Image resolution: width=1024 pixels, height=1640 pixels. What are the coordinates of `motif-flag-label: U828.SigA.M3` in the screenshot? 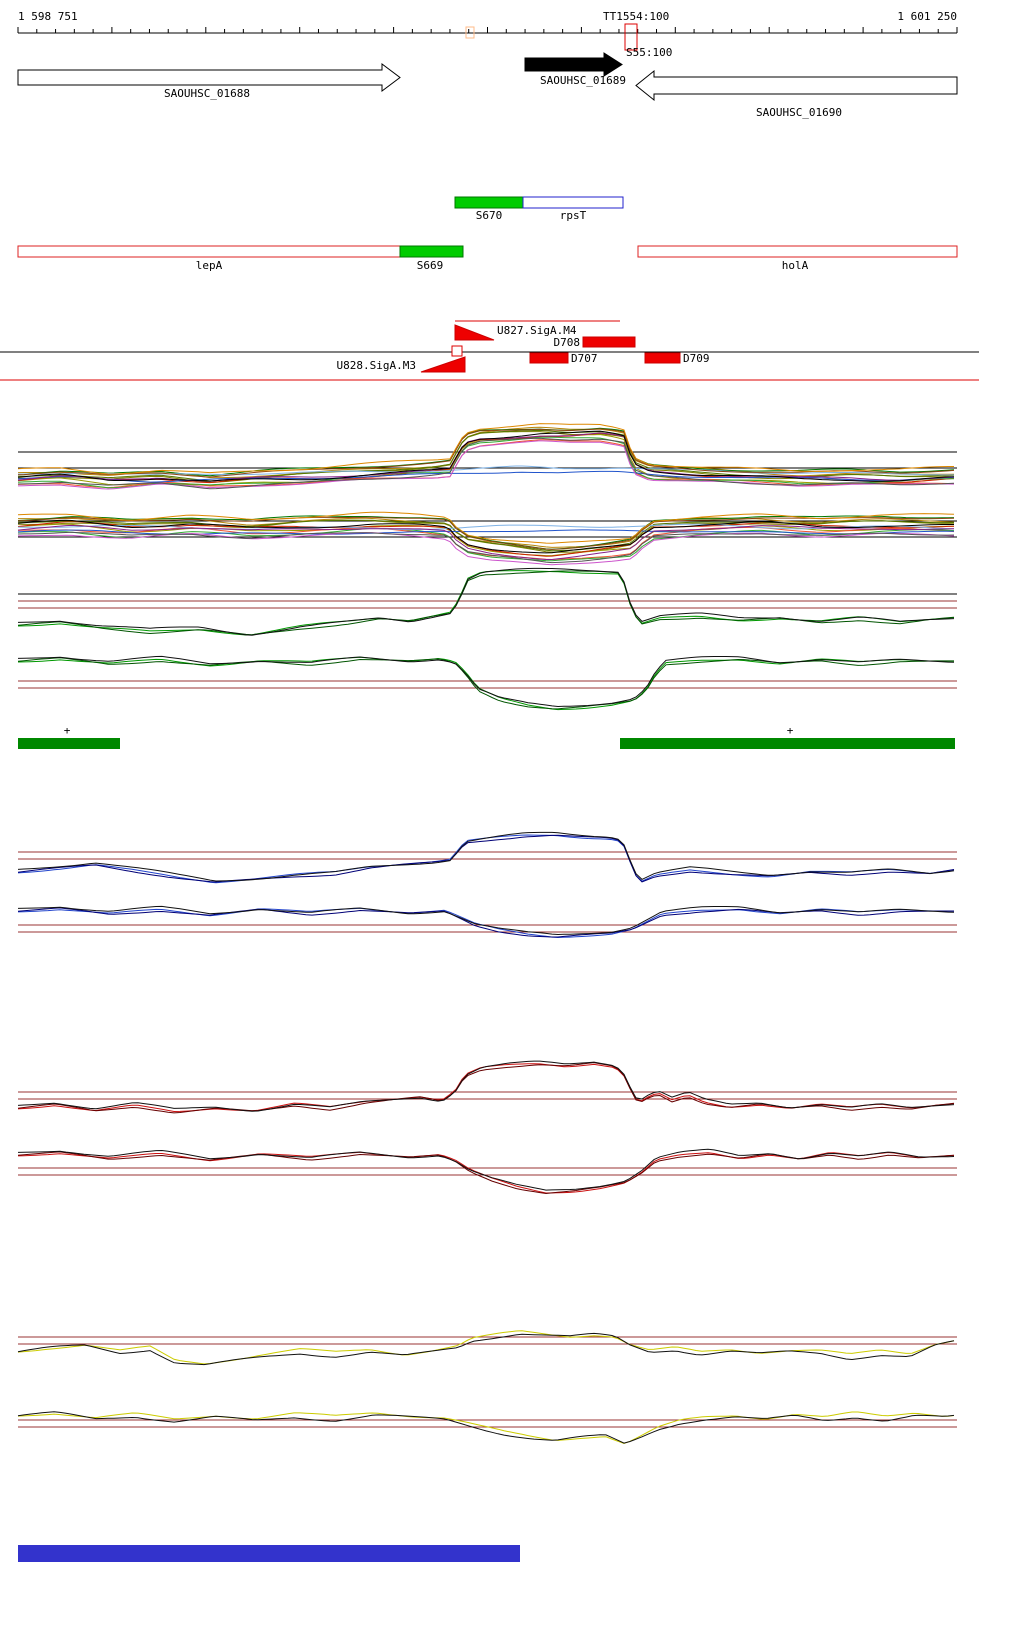 It's located at (376, 365).